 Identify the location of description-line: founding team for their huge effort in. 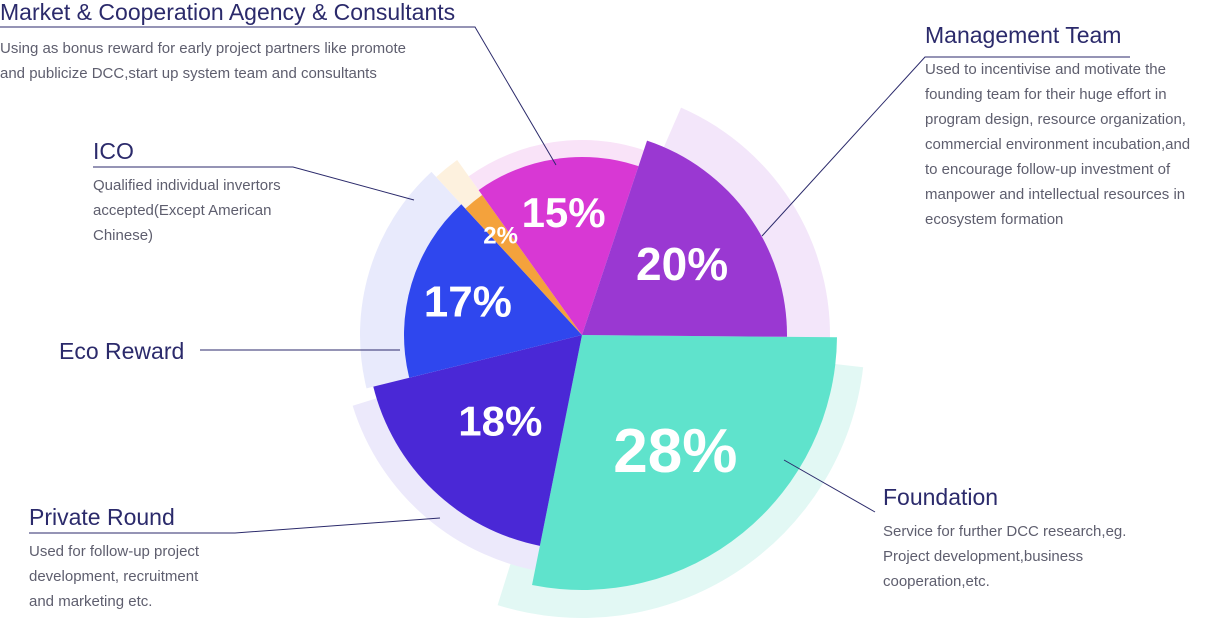
(1046, 95).